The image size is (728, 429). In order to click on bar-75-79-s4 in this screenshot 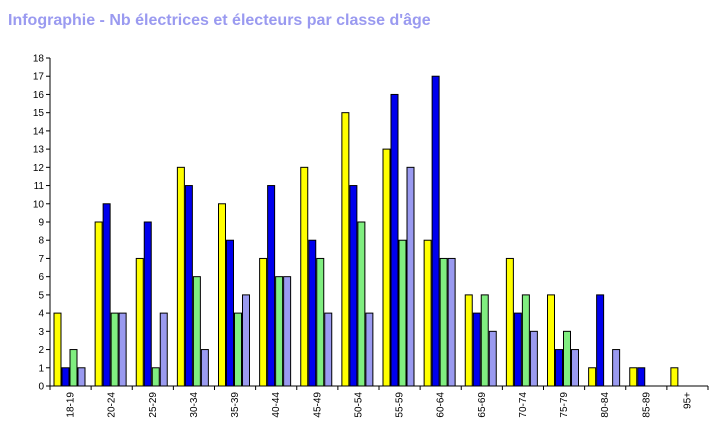, I will do `click(575, 368)`.